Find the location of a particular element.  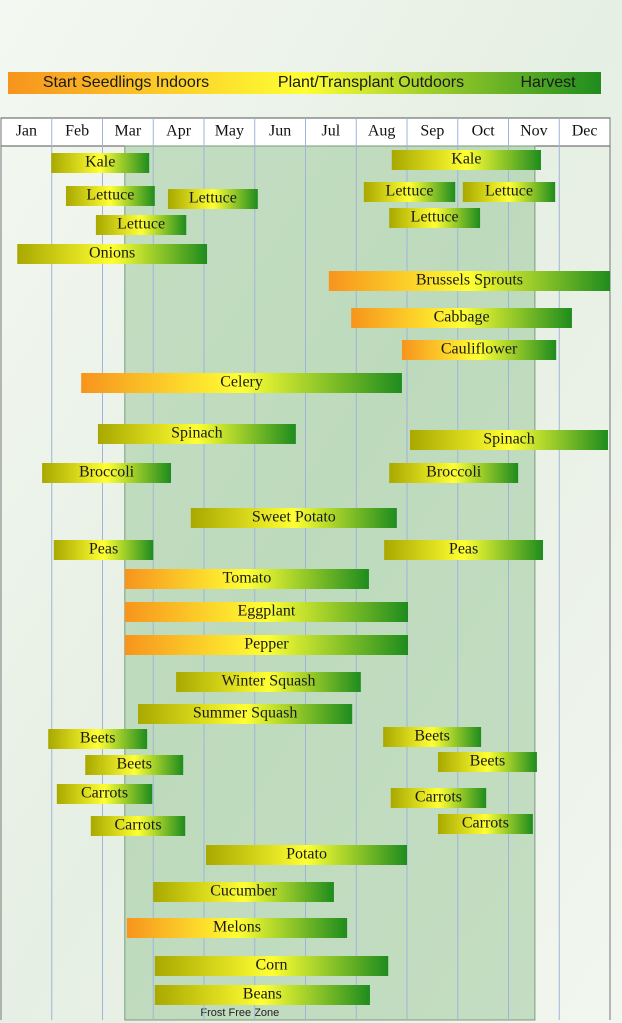

bar-label: Sweet Potato is located at coordinates (294, 517).